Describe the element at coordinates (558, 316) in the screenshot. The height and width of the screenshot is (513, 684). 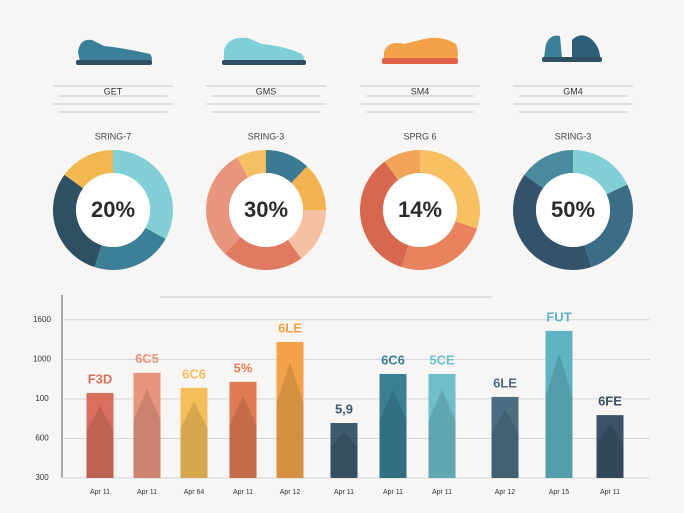
I see `bar-annotation: FUT` at that location.